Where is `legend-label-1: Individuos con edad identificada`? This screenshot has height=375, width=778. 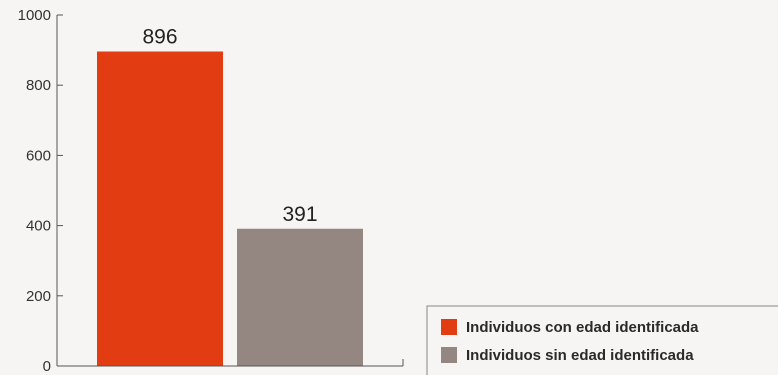
legend-label-1: Individuos con edad identificada is located at coordinates (582, 327).